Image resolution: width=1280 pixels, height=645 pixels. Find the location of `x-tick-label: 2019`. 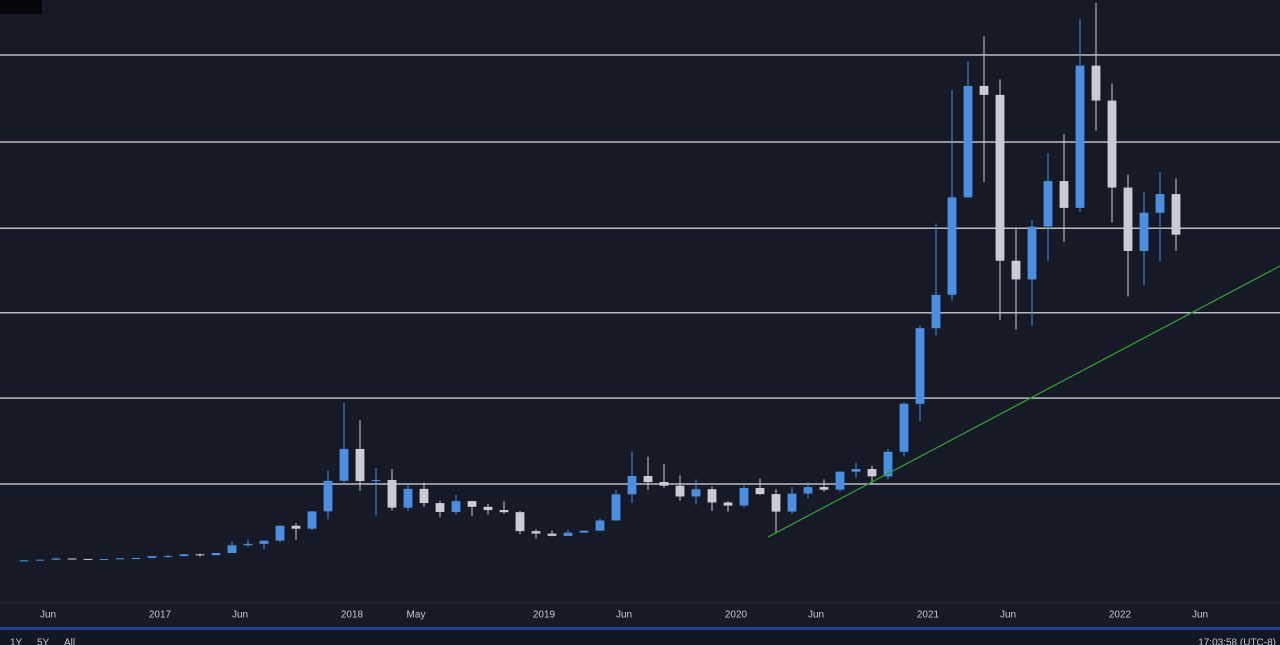

x-tick-label: 2019 is located at coordinates (544, 615).